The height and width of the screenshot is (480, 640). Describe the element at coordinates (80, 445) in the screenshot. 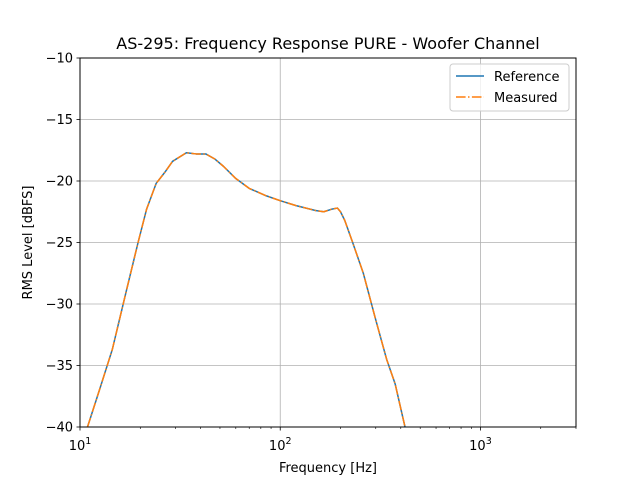

I see `x-tick-label: 10¹` at that location.